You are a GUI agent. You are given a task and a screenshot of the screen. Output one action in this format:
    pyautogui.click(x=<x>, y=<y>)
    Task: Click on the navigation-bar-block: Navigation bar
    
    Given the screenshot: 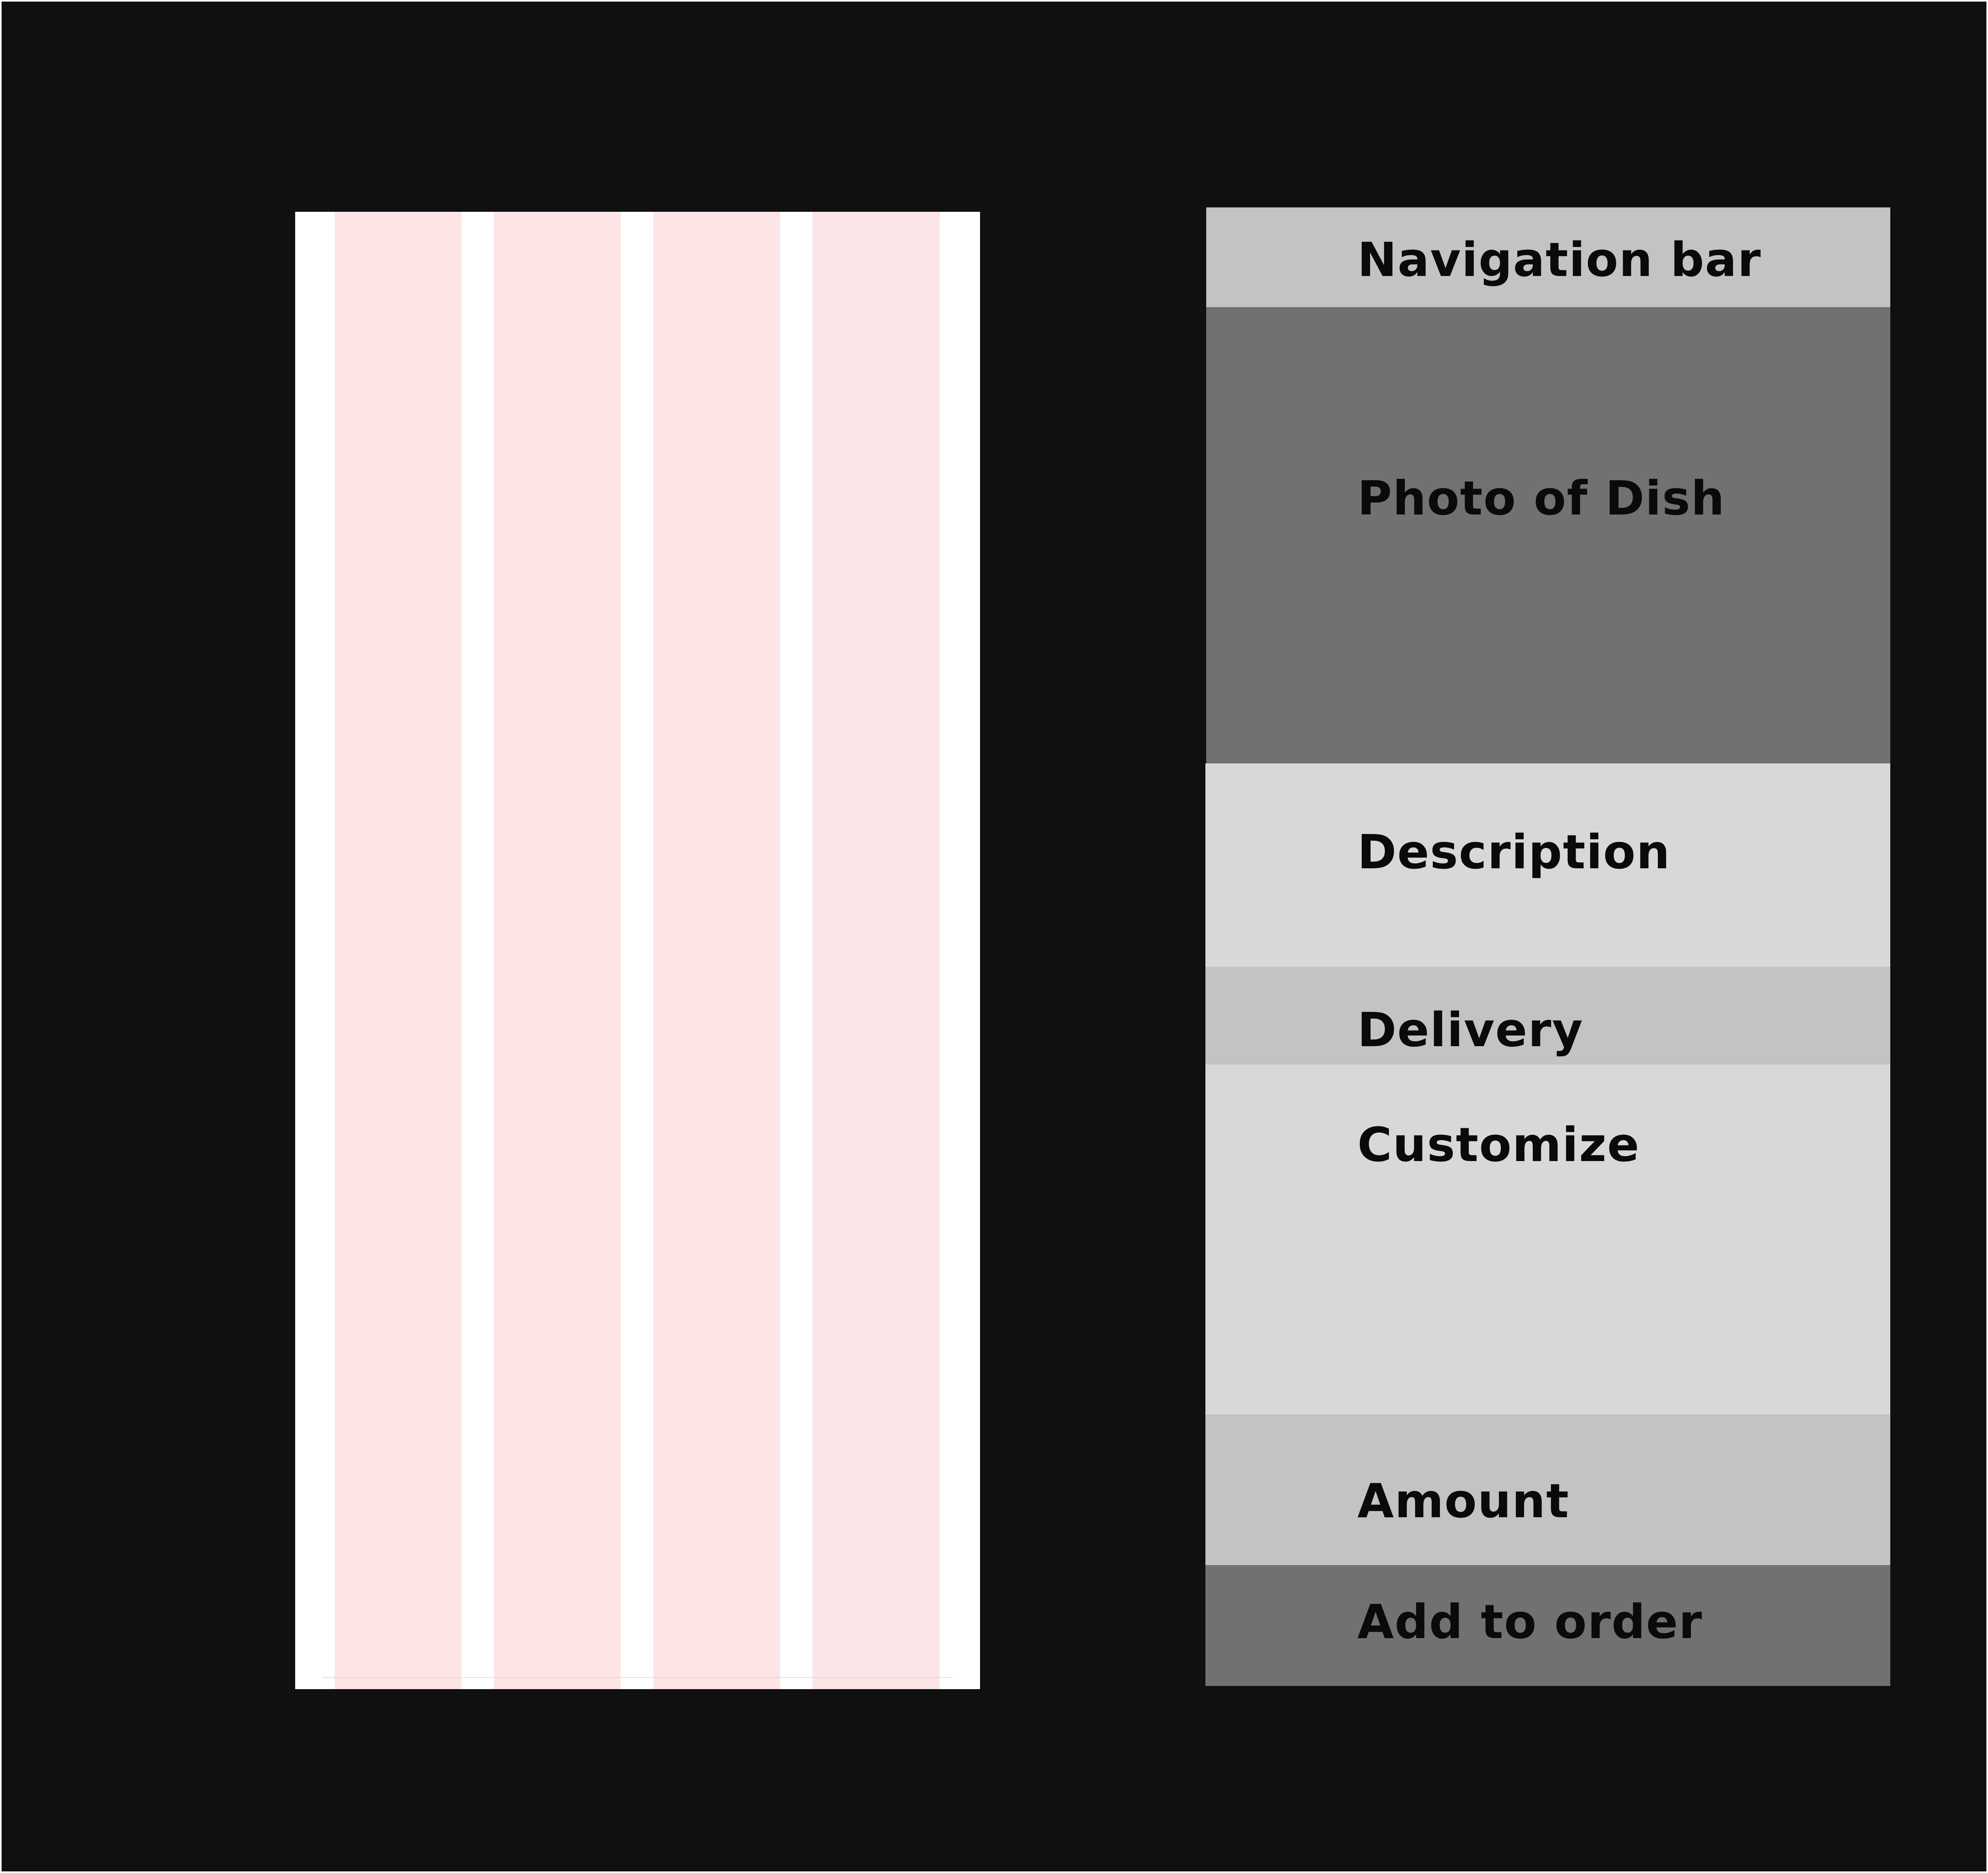 What is the action you would take?
    pyautogui.click(x=1548, y=257)
    